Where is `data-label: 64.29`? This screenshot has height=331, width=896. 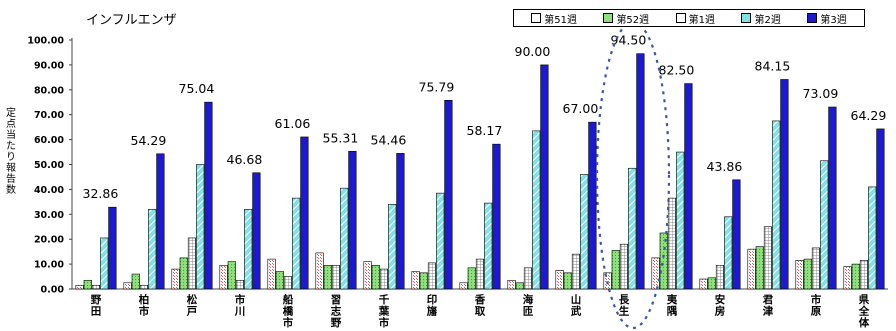
data-label: 64.29 is located at coordinates (869, 115).